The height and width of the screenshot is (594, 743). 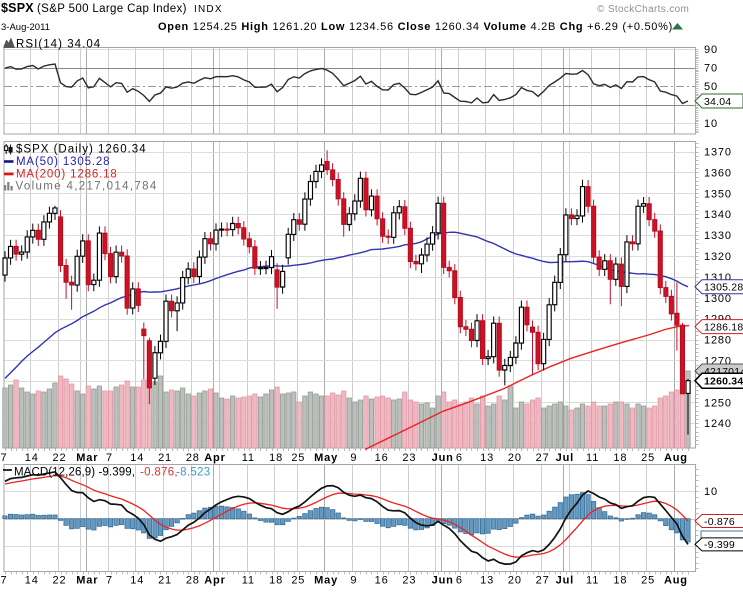 What do you see at coordinates (643, 9) in the screenshot?
I see `svg-text: © StockCharts.com` at bounding box center [643, 9].